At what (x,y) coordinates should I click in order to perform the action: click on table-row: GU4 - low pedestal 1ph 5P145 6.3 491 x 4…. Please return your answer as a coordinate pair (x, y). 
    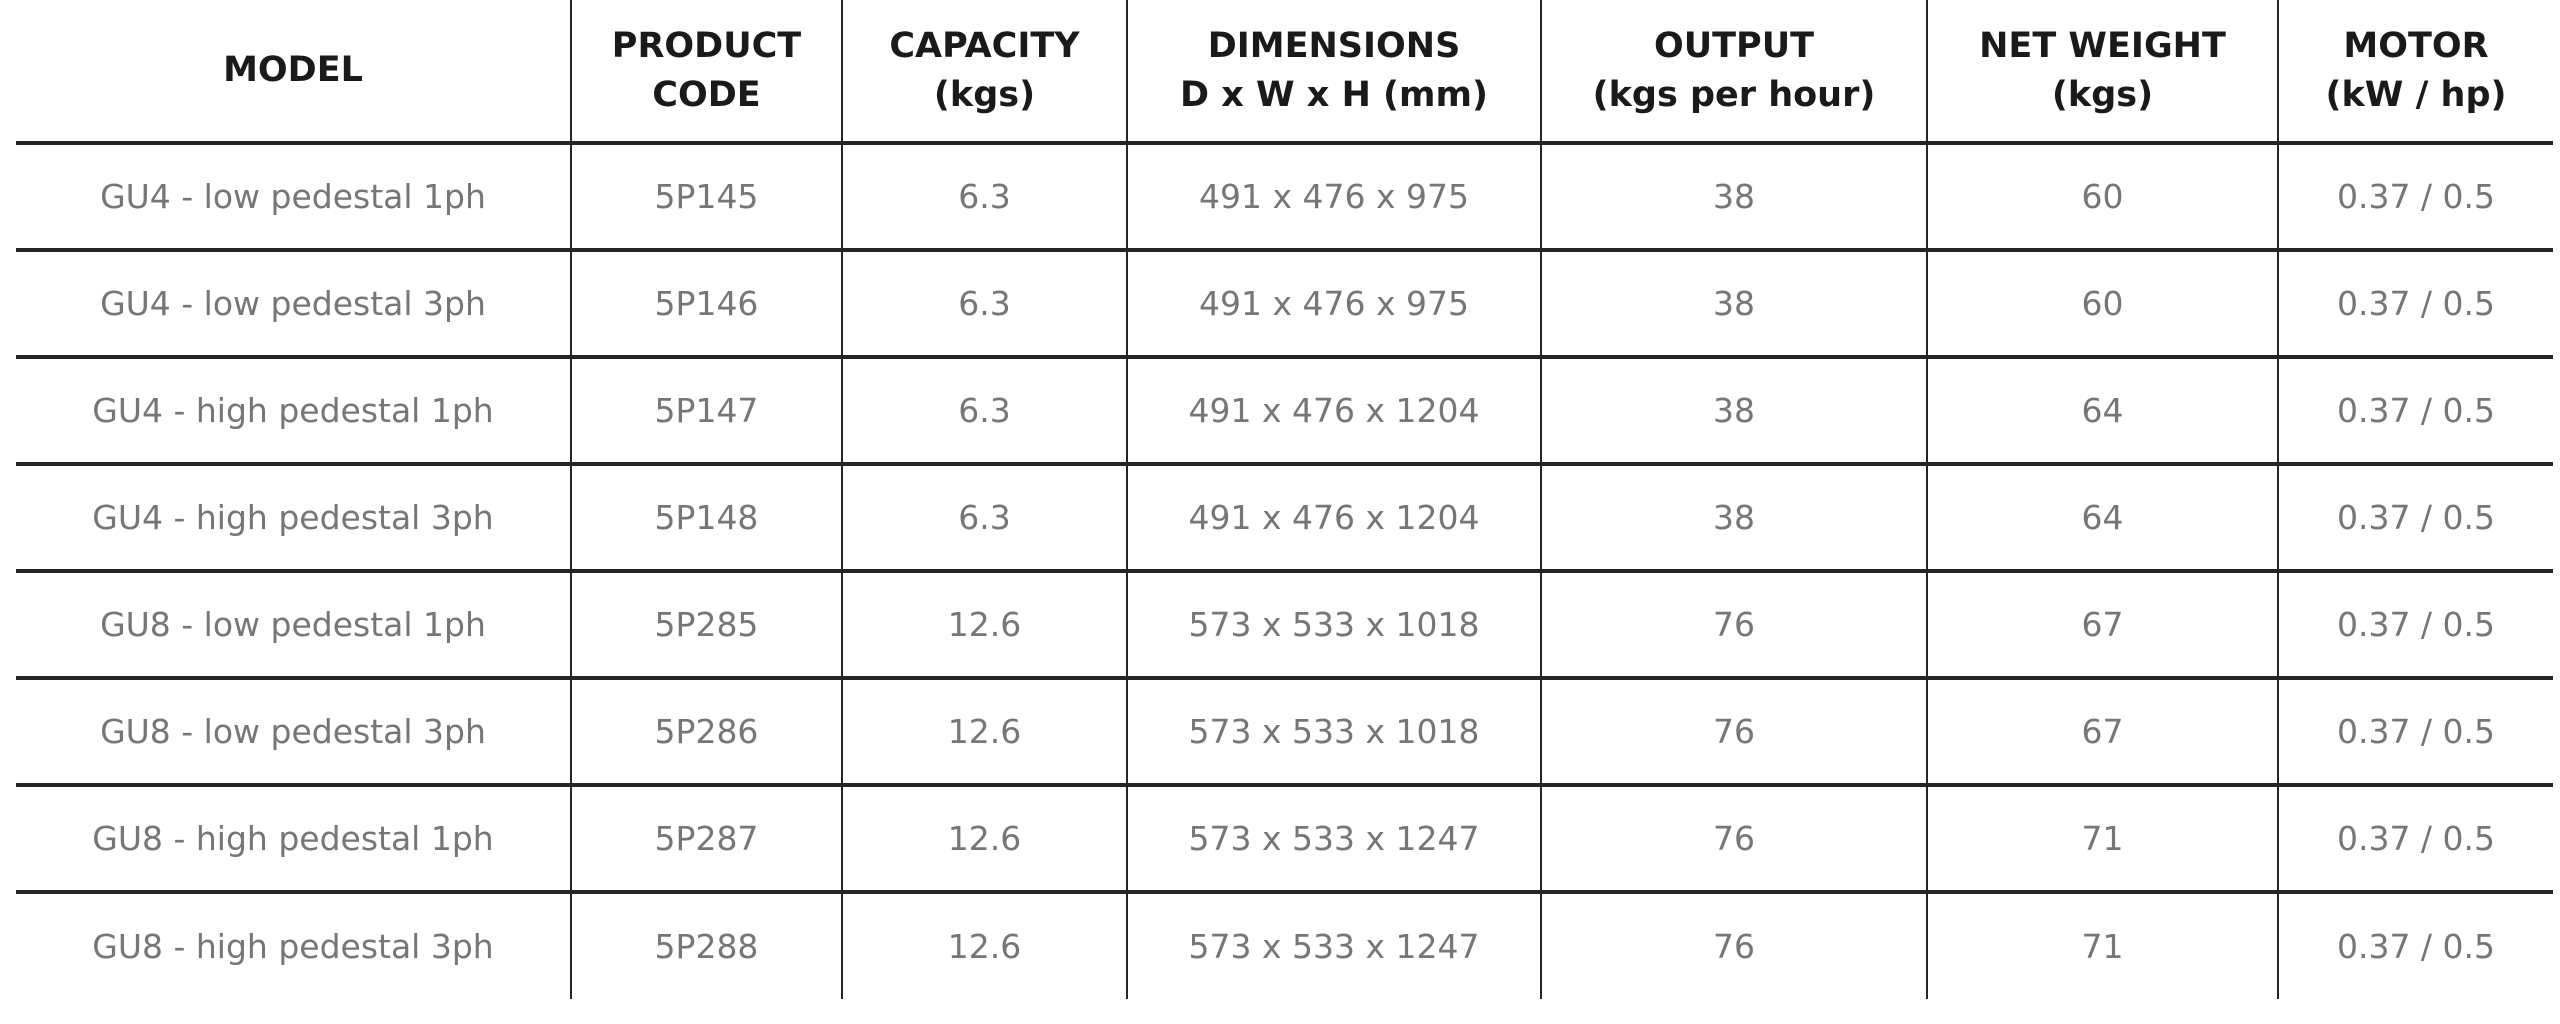
    Looking at the image, I should click on (1284, 196).